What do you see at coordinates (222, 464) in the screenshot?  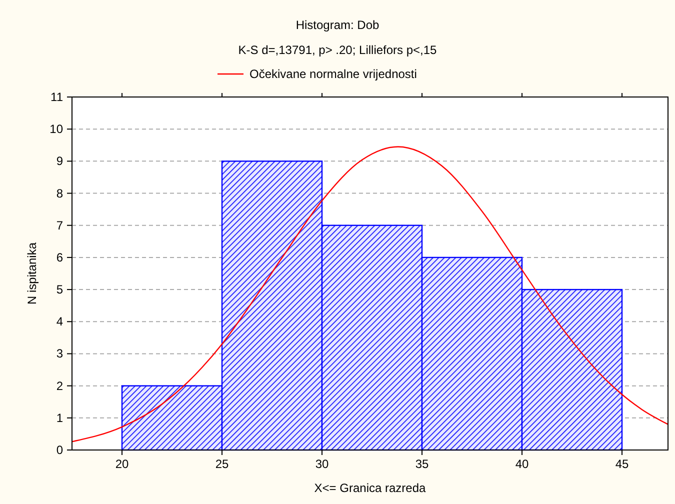 I see `x-tick-label: 25` at bounding box center [222, 464].